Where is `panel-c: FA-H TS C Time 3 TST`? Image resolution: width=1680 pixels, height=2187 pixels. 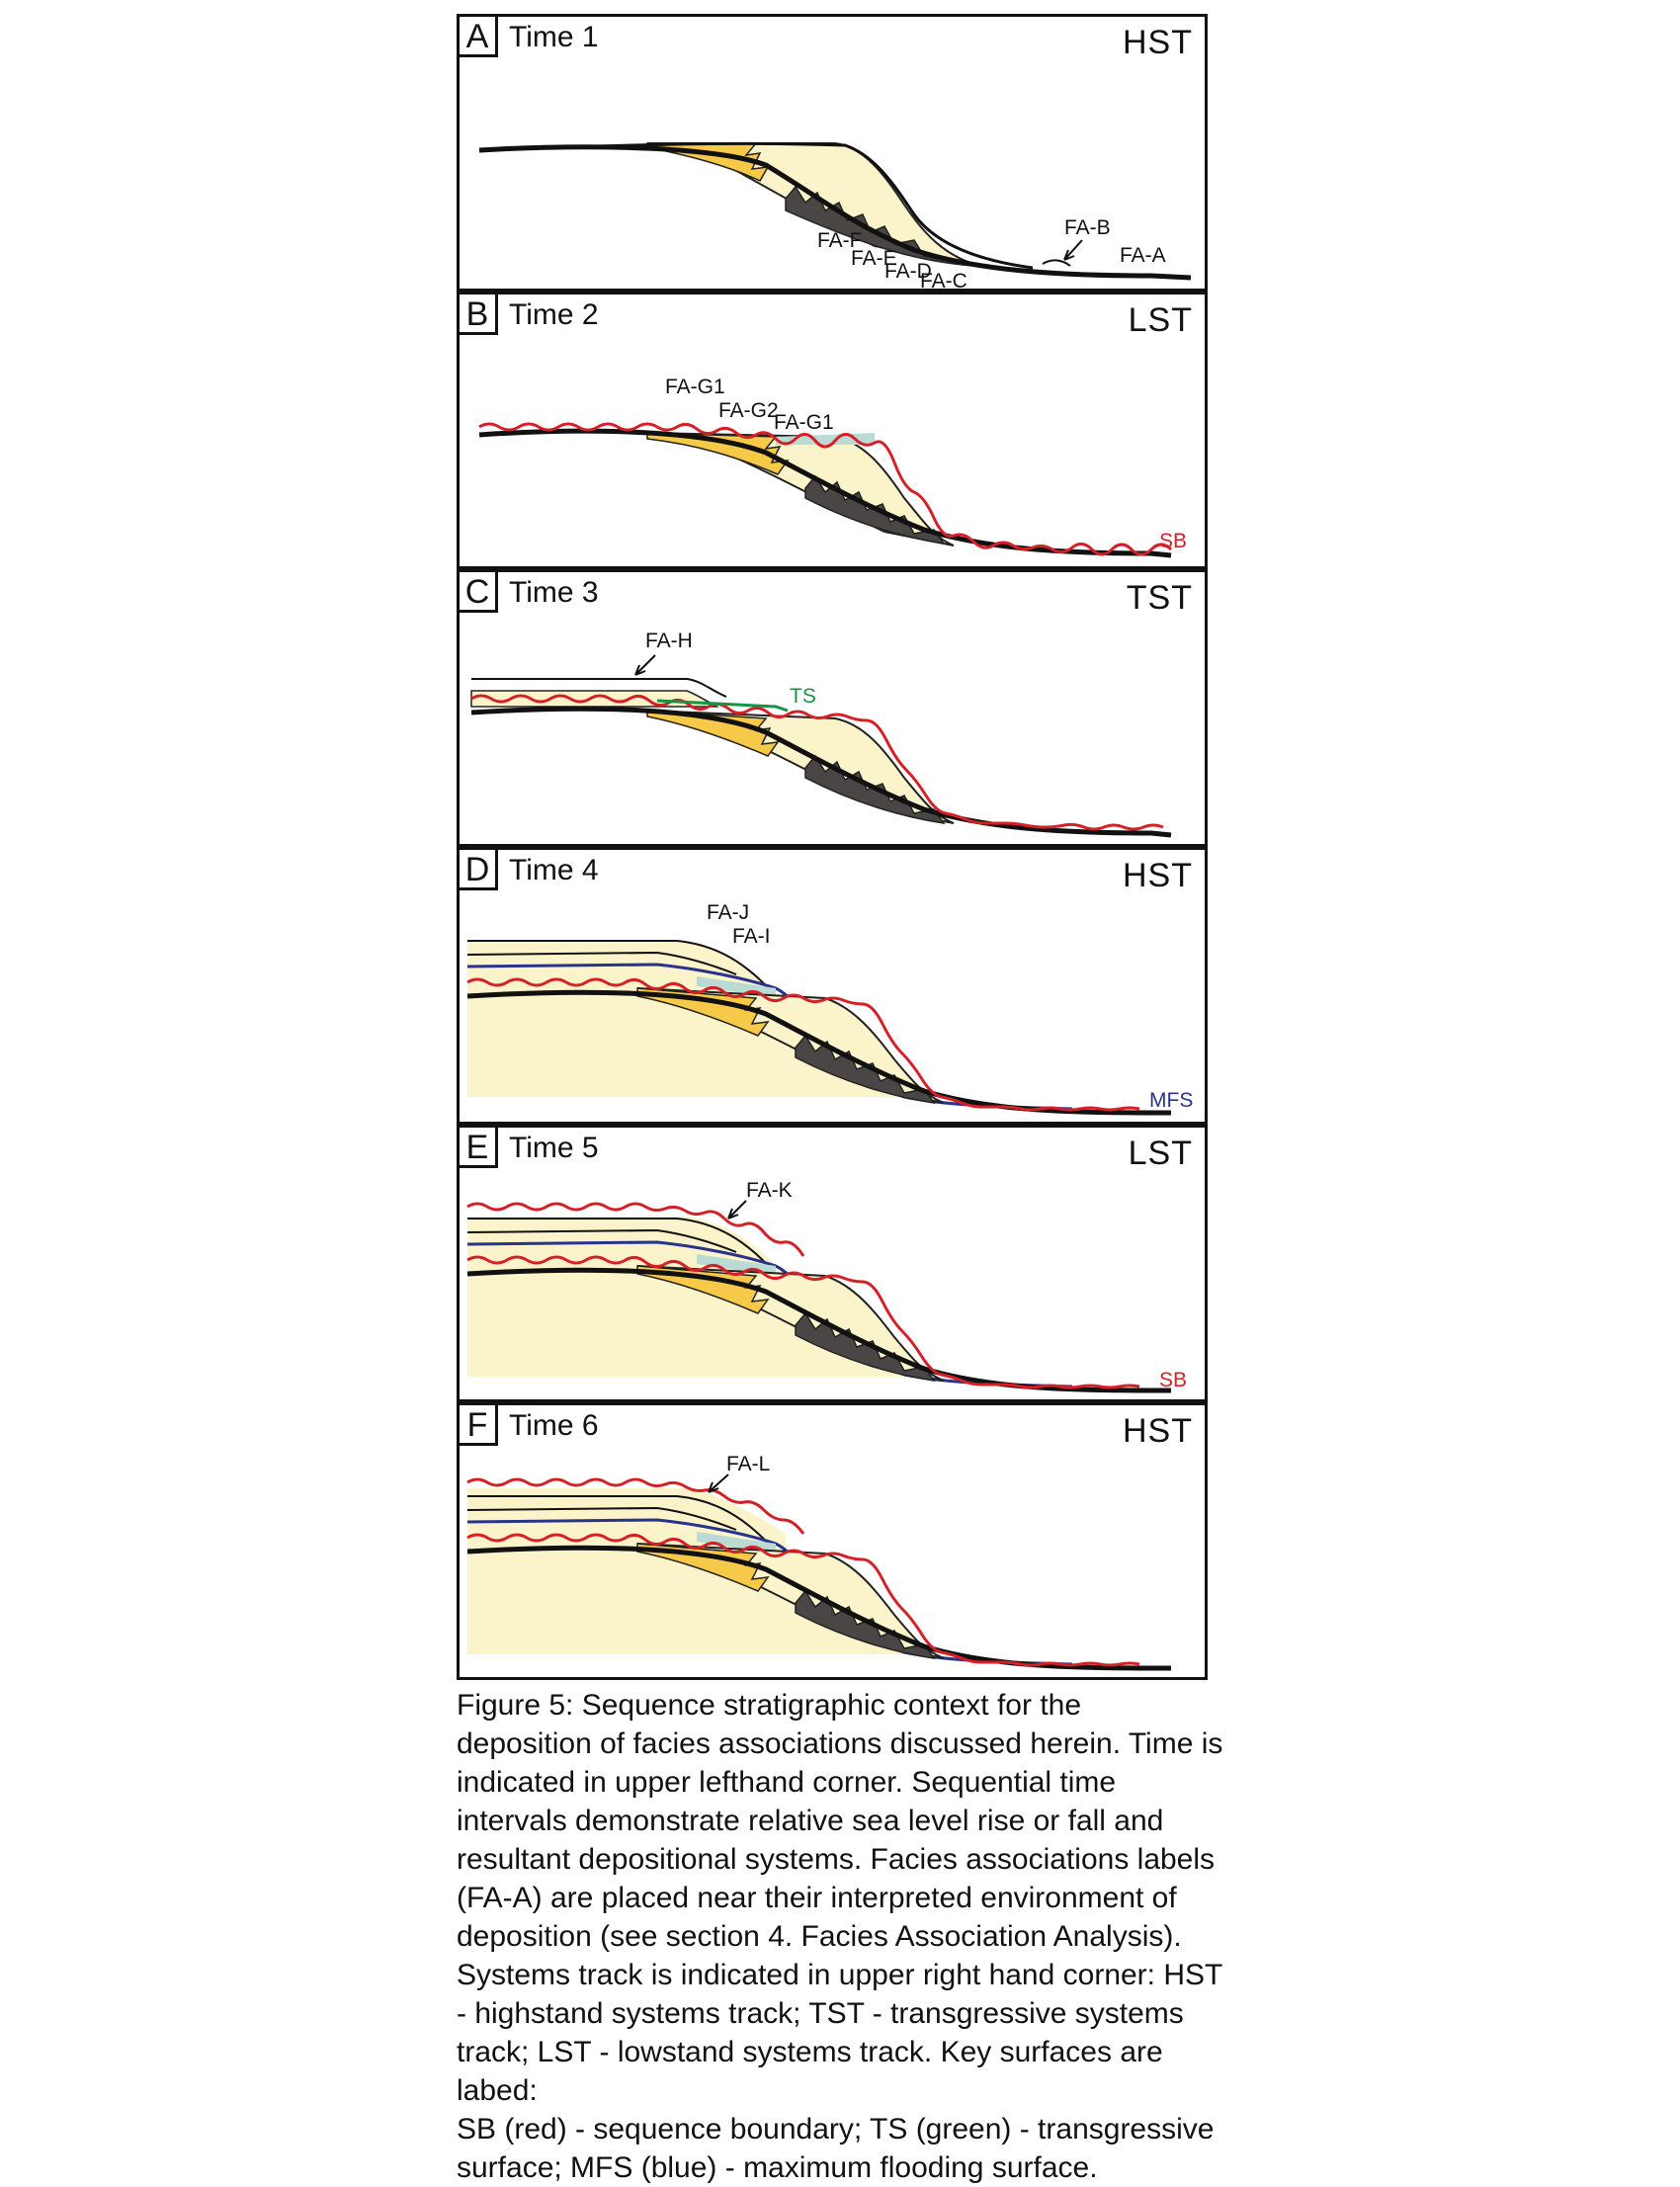 panel-c: FA-H TS C Time 3 TST is located at coordinates (832, 708).